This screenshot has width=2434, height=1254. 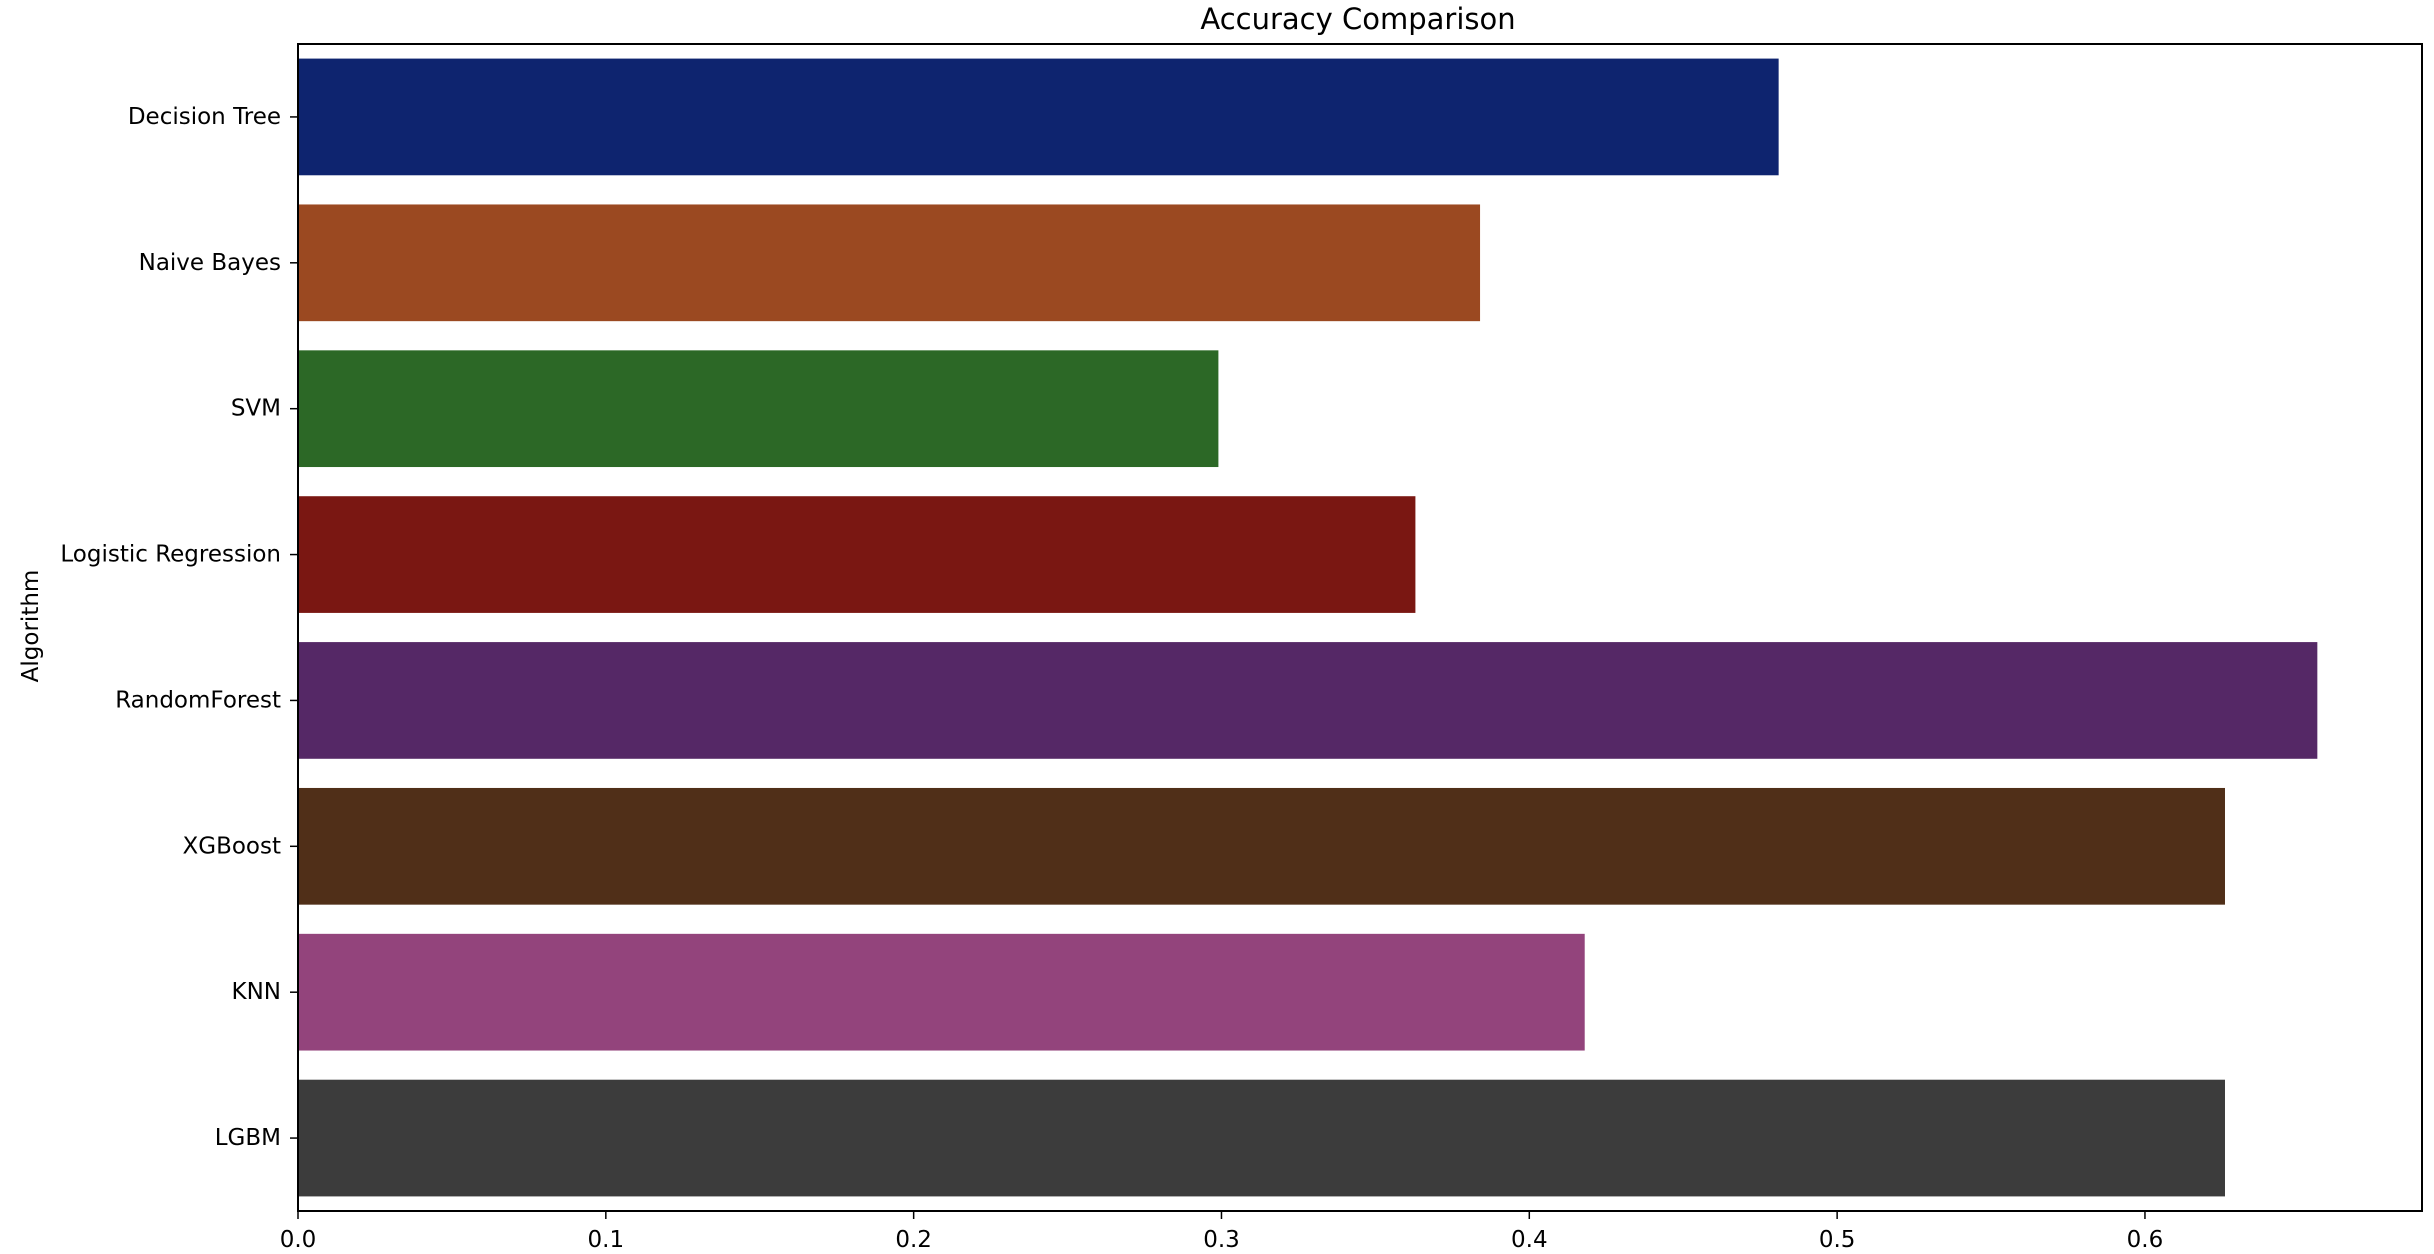 What do you see at coordinates (857, 554) in the screenshot?
I see `bar-logistic-regression` at bounding box center [857, 554].